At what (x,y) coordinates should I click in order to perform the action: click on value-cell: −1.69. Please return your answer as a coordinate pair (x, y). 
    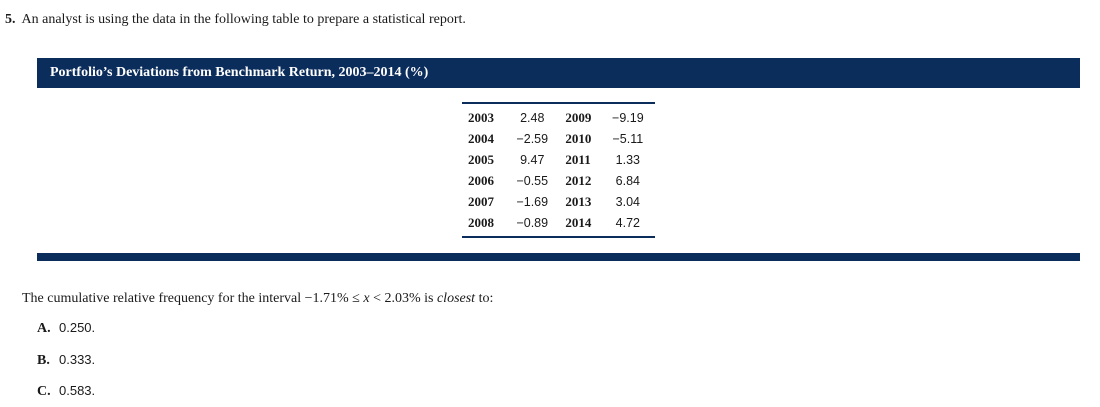
    Looking at the image, I should click on (532, 201).